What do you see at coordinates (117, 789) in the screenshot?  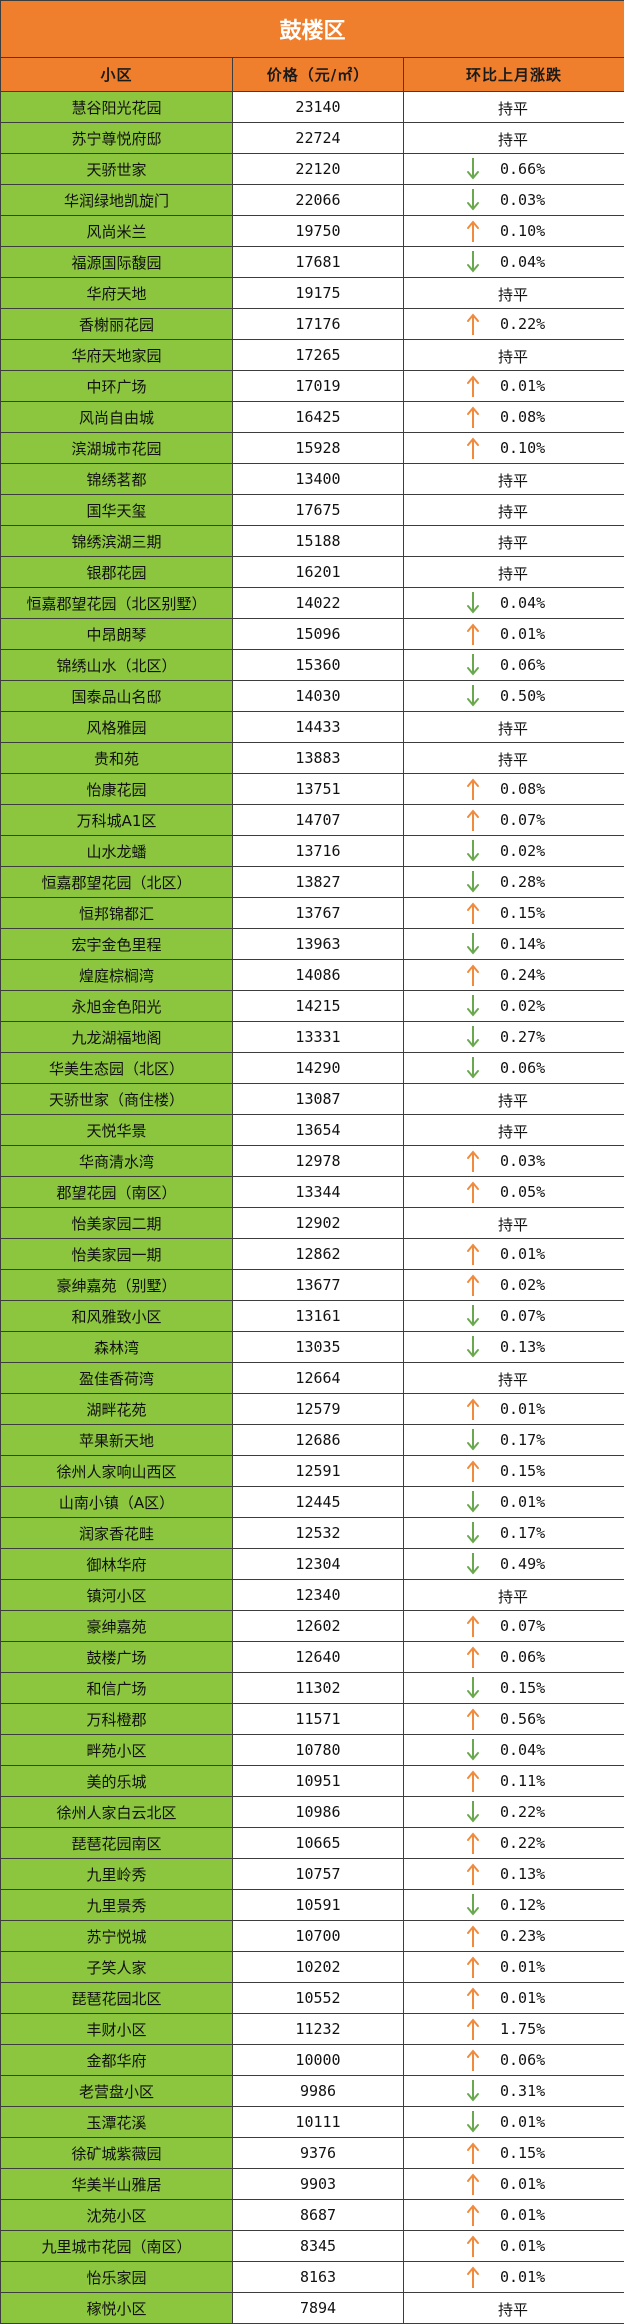 I see `community-name: 怡康花园` at bounding box center [117, 789].